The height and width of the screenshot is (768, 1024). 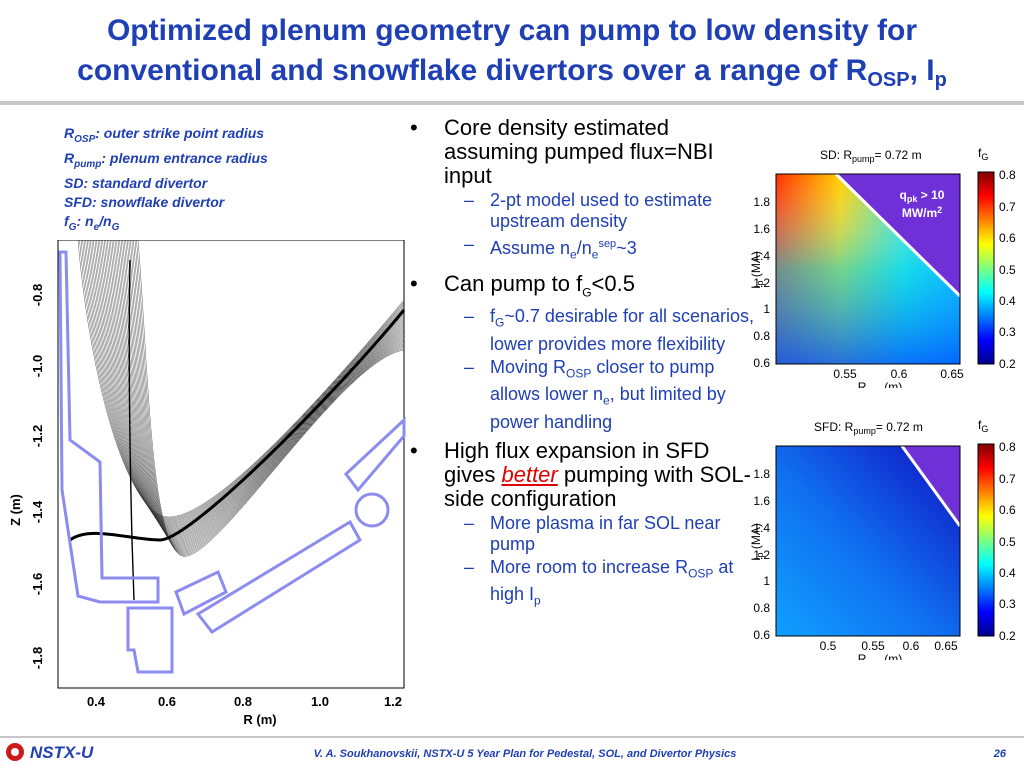 I want to click on y-tick: 1.2, so click(x=761, y=555).